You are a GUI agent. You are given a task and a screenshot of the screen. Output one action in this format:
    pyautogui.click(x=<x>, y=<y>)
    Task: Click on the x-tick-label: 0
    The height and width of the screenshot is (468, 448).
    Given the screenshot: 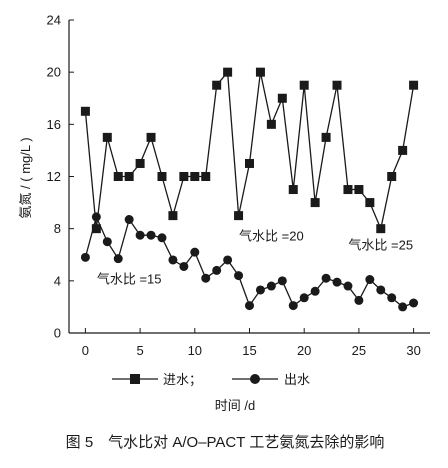 What is the action you would take?
    pyautogui.click(x=85, y=350)
    